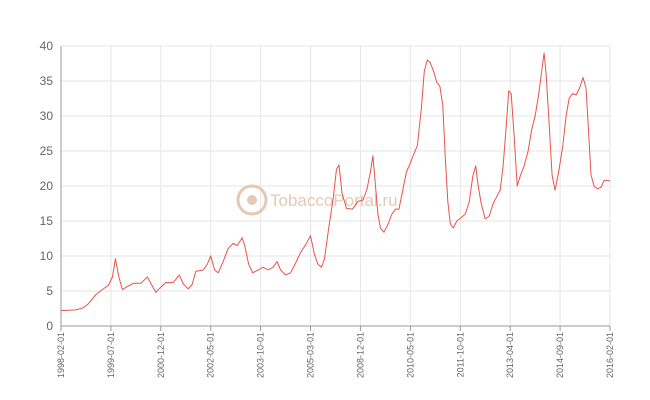  Describe the element at coordinates (410, 355) in the screenshot. I see `x-tick-label: 2010-05-01` at that location.